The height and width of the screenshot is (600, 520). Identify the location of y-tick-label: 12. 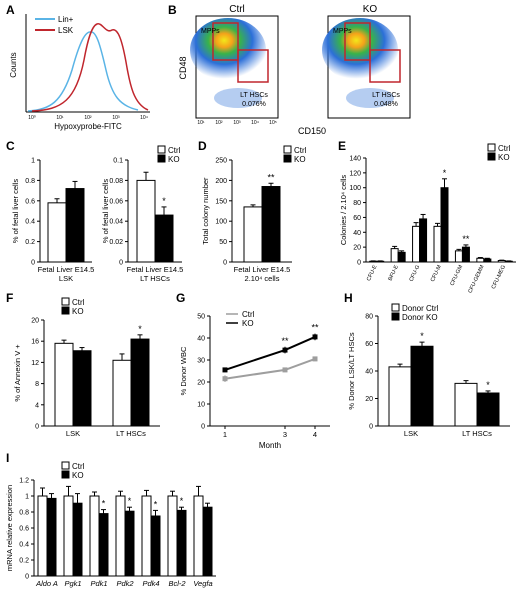
(35, 363).